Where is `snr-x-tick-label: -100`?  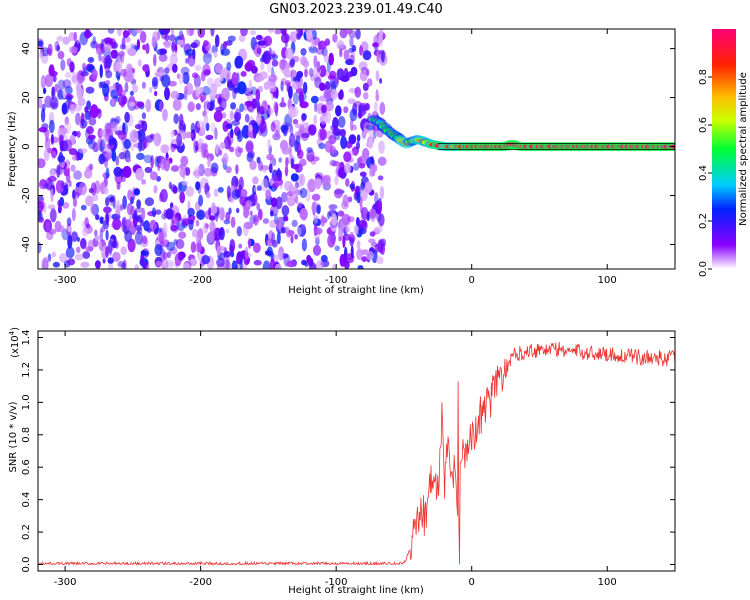 snr-x-tick-label: -100 is located at coordinates (336, 582).